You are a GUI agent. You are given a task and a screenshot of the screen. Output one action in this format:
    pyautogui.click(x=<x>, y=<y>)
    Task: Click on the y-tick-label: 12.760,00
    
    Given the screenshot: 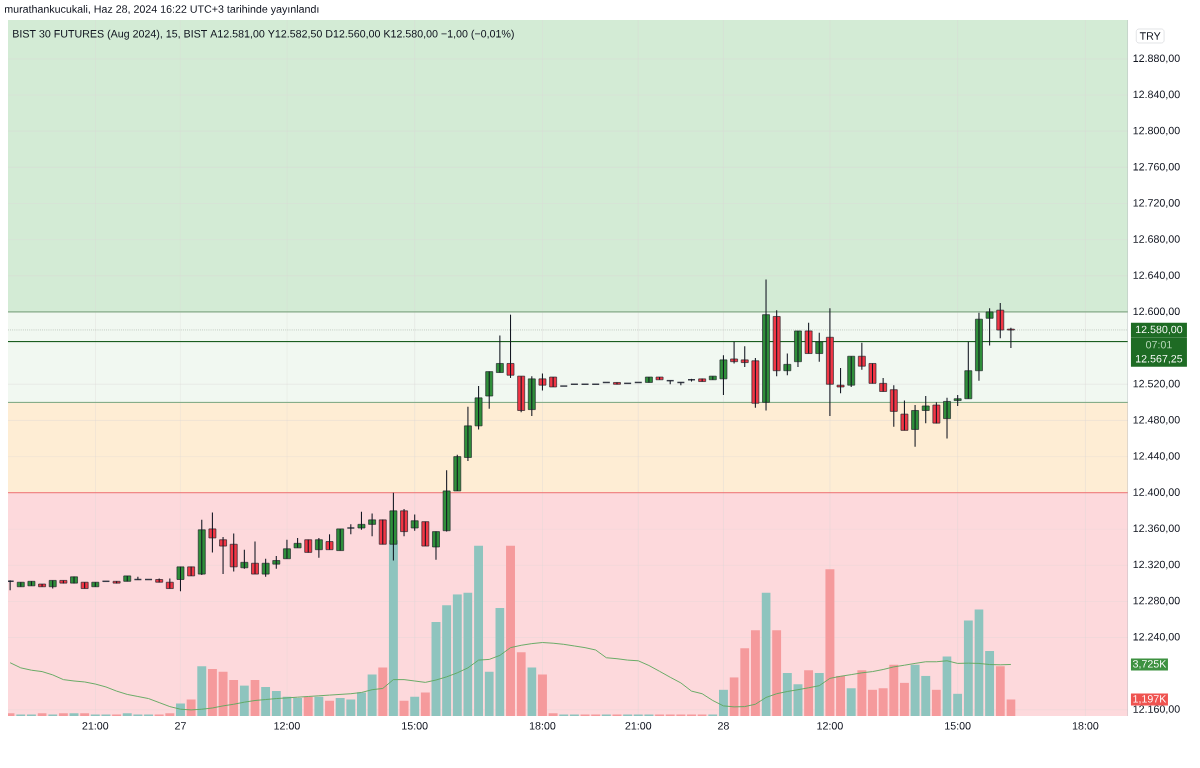 What is the action you would take?
    pyautogui.click(x=1156, y=167)
    